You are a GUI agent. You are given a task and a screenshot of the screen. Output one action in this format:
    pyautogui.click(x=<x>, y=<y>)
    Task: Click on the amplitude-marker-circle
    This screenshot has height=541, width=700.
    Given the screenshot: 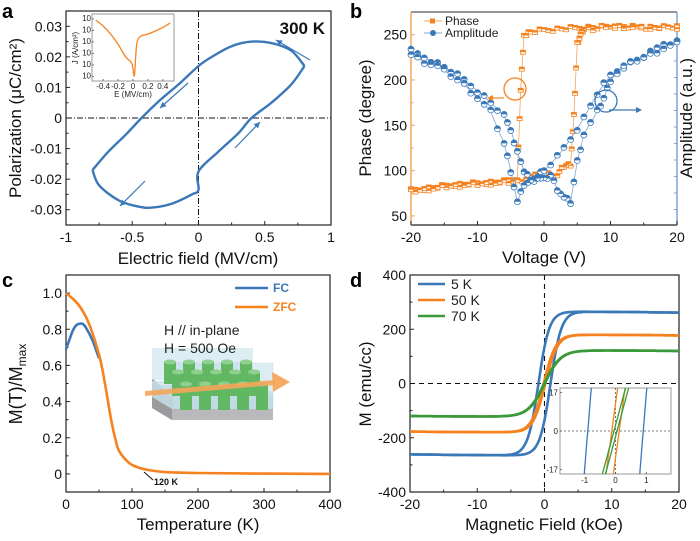 What is the action you would take?
    pyautogui.click(x=606, y=101)
    